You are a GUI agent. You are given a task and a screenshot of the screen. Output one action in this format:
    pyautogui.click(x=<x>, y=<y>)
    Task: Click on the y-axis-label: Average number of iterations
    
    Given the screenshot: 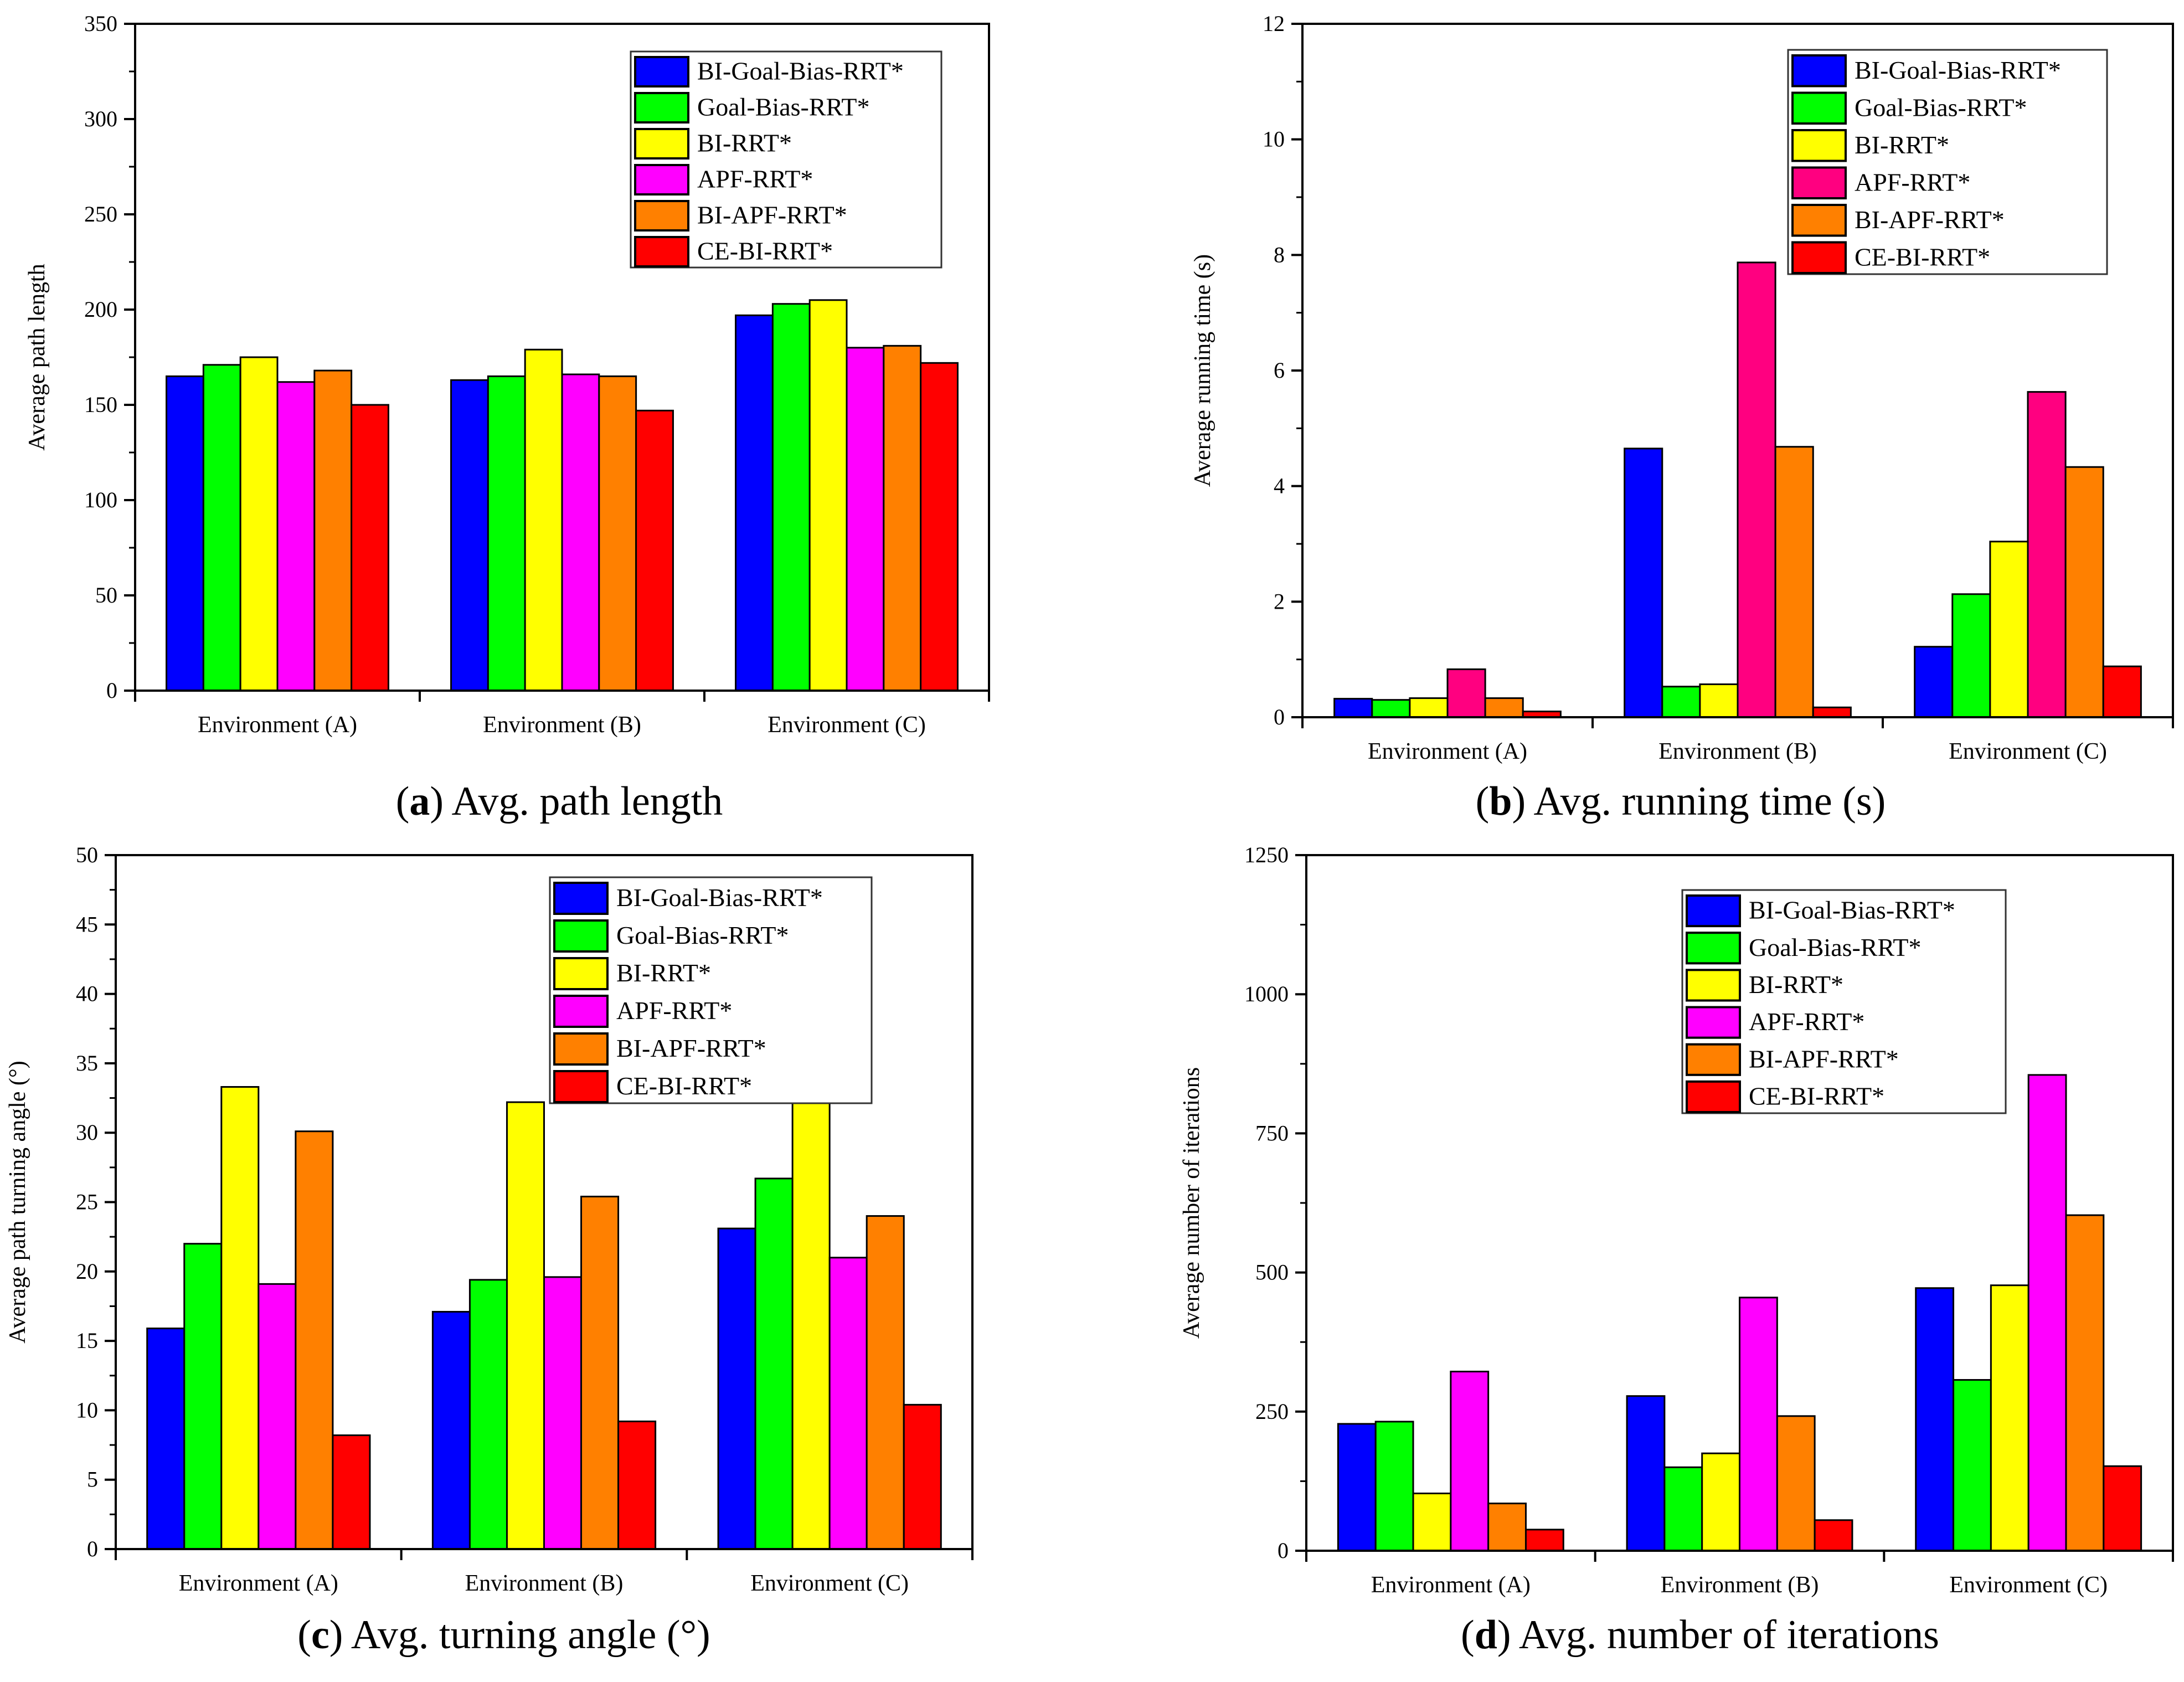 What is the action you would take?
    pyautogui.click(x=1191, y=1203)
    